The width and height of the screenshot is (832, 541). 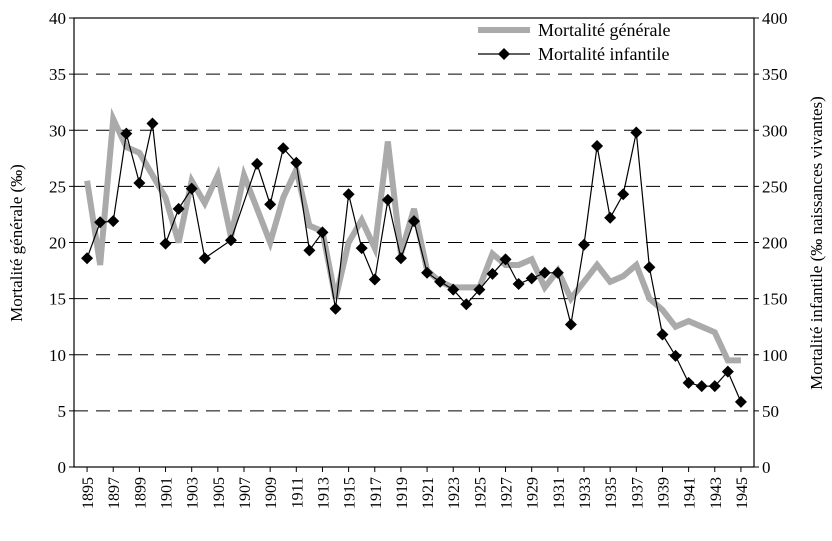 I want to click on x-tick-label: 1905, so click(x=219, y=493).